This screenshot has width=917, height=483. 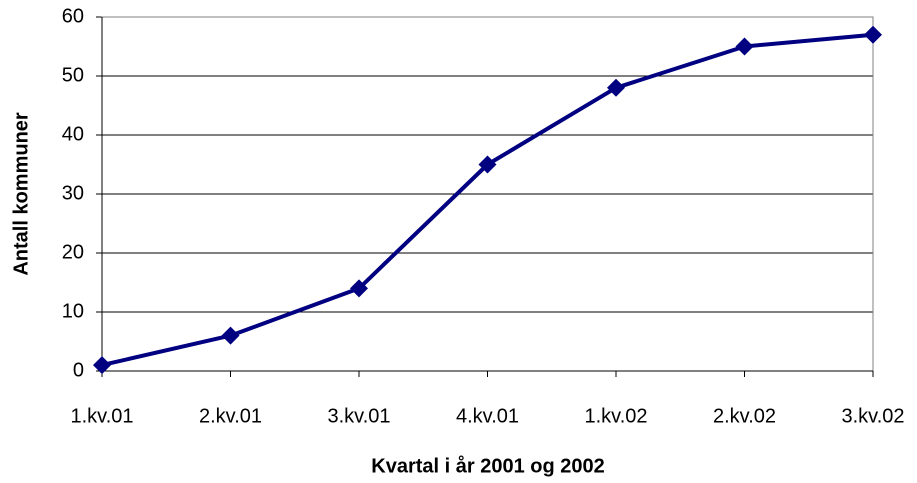 What do you see at coordinates (73, 75) in the screenshot?
I see `y-tick-label: 50` at bounding box center [73, 75].